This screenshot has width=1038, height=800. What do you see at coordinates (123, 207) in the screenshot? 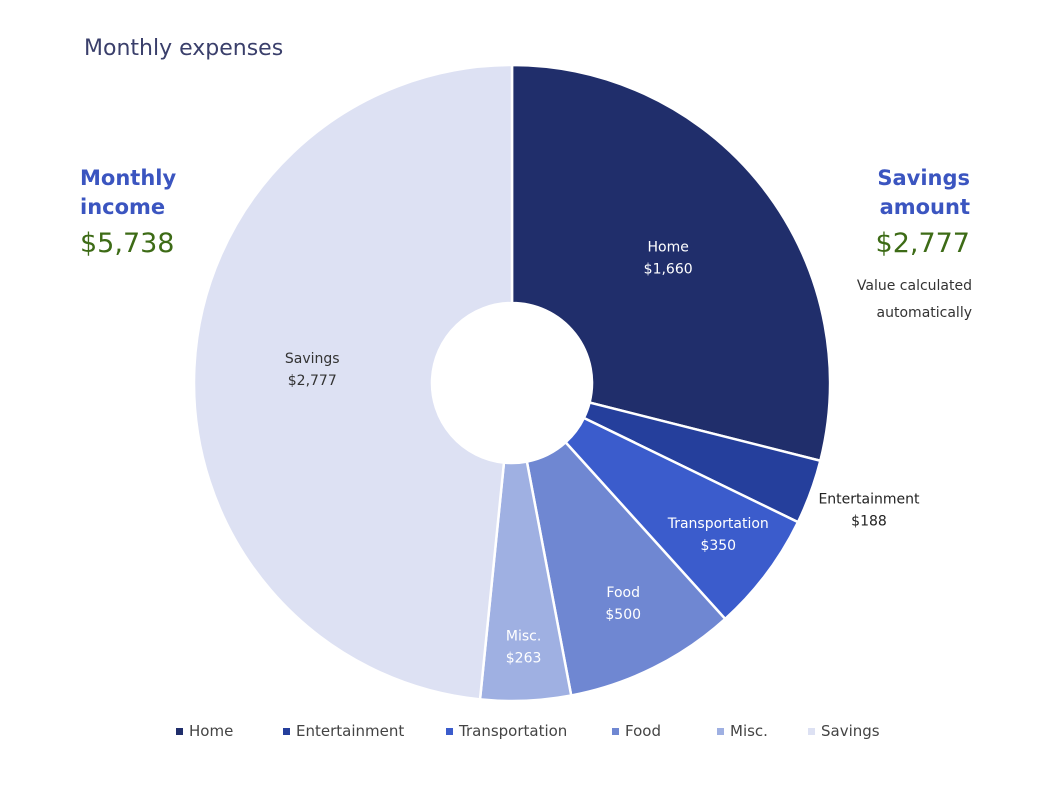
I see `income-label-line2: income` at bounding box center [123, 207].